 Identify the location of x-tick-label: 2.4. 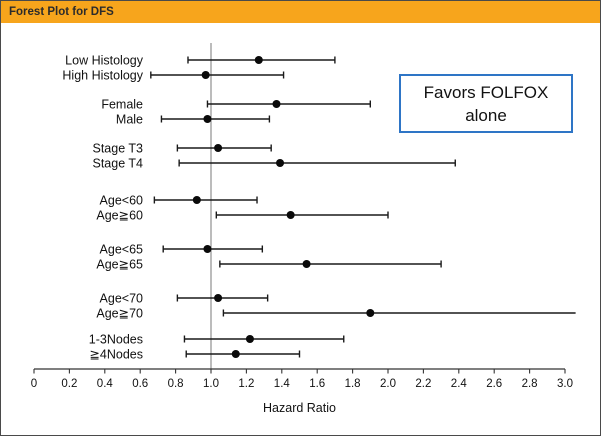
(459, 384).